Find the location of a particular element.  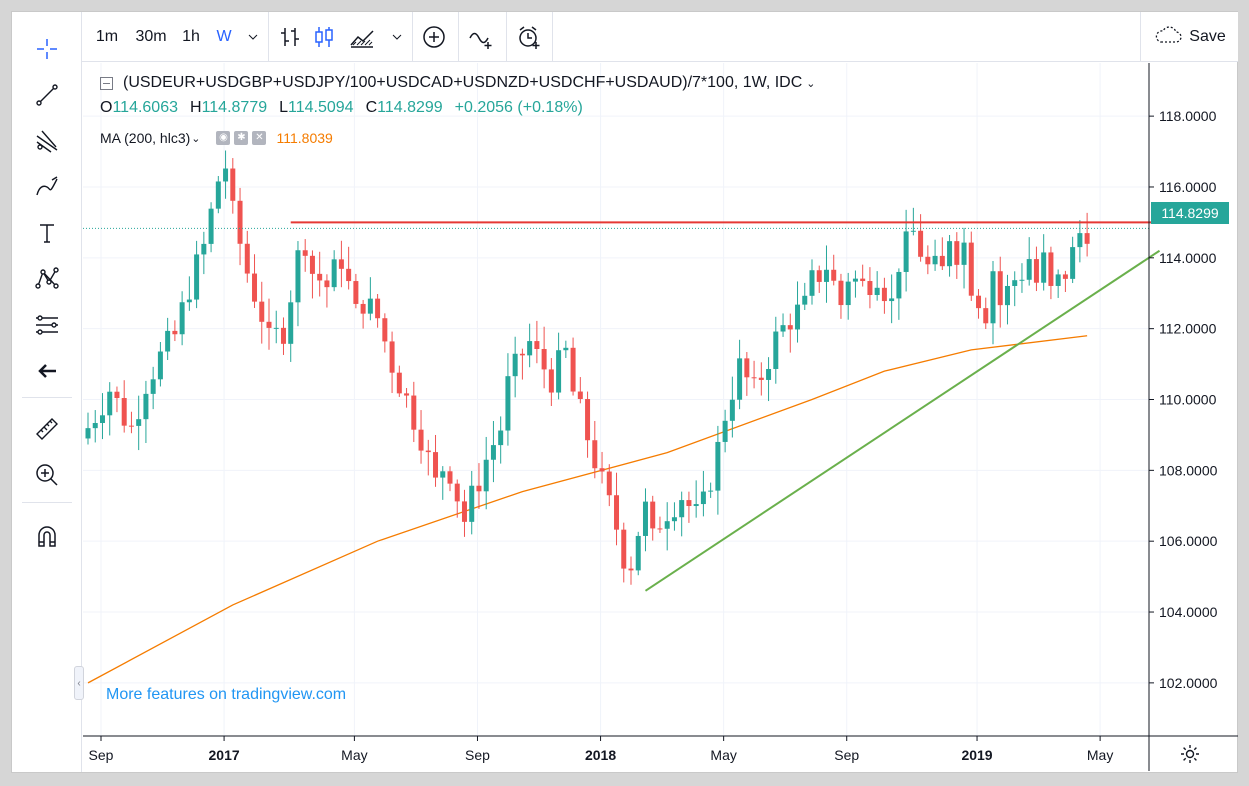

crosshair-icon is located at coordinates (47, 49).